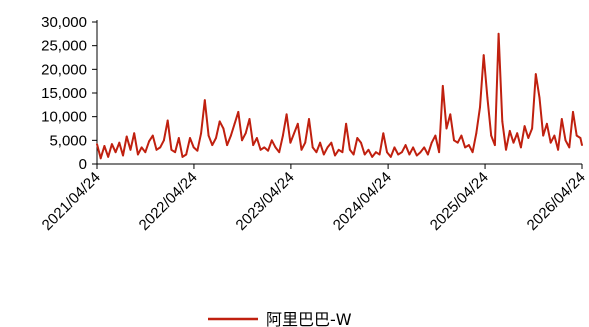 Image resolution: width=589 pixels, height=327 pixels. What do you see at coordinates (309, 318) in the screenshot?
I see `legend-label: 阿里巴巴-W` at bounding box center [309, 318].